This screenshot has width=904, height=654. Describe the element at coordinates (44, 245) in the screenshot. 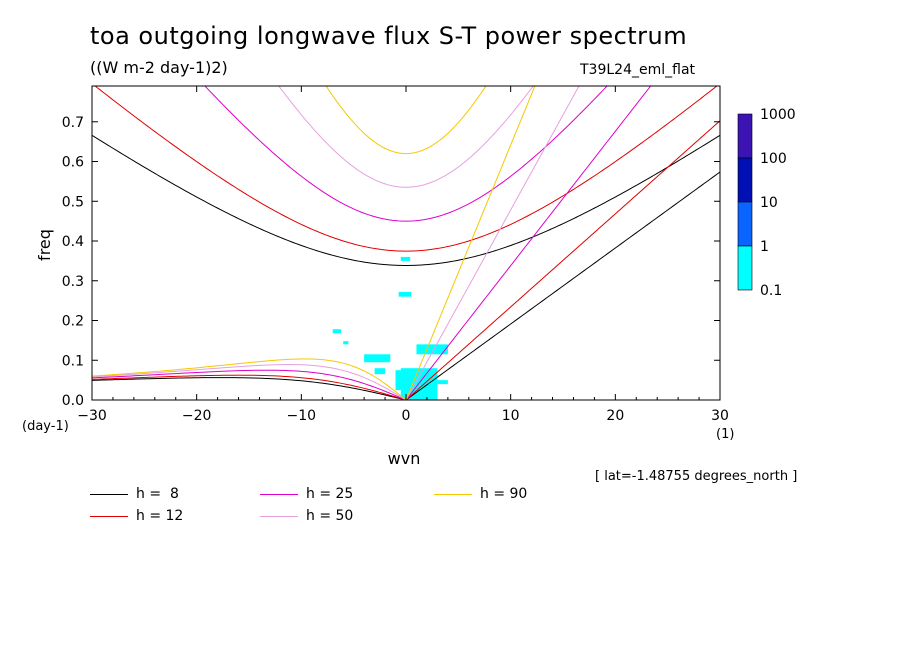

I see `y-axis-label: freq` at that location.